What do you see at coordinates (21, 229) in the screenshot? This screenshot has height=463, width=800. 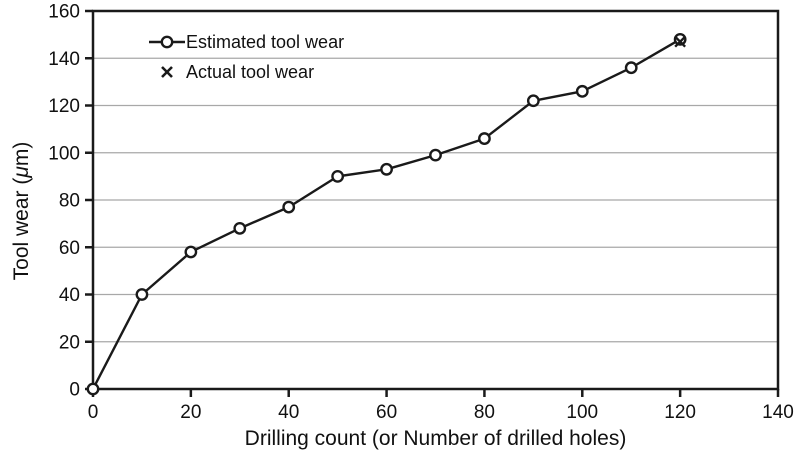 I see `y-axis-title-text: Tool wear (` at bounding box center [21, 229].